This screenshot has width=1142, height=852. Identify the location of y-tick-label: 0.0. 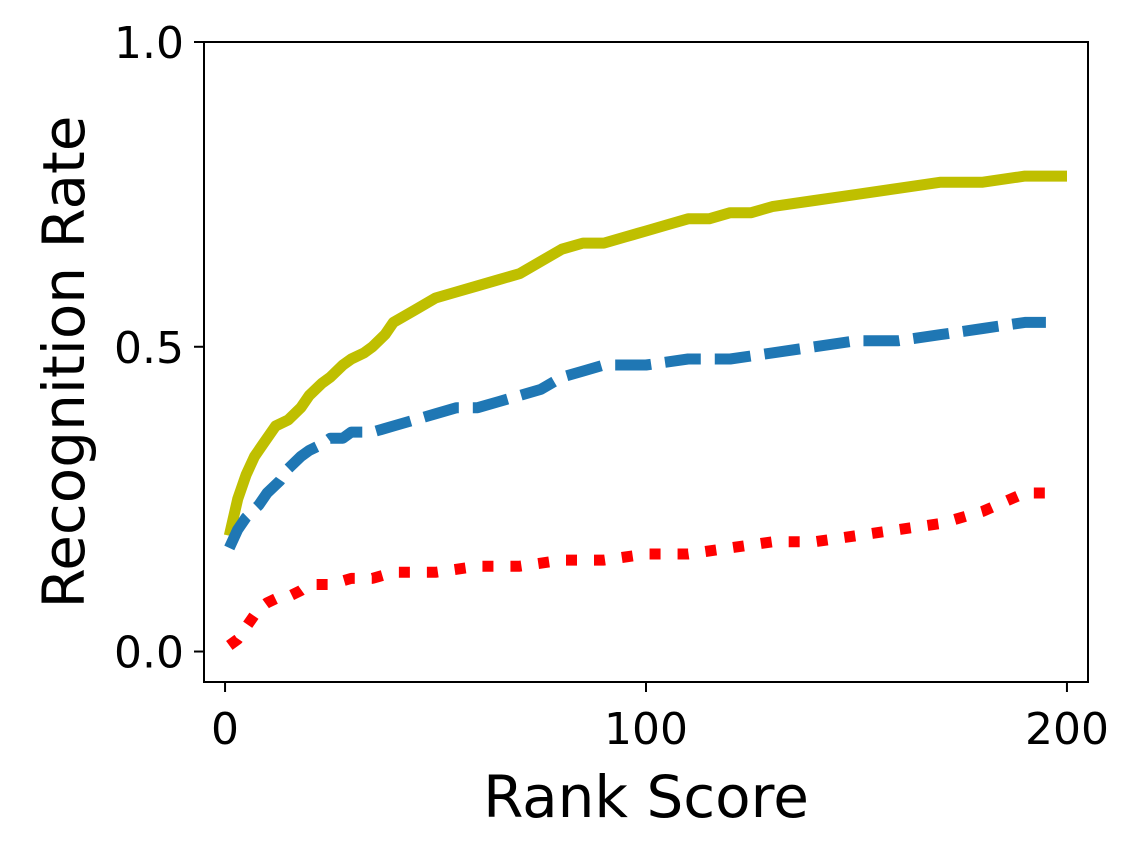
(149, 653).